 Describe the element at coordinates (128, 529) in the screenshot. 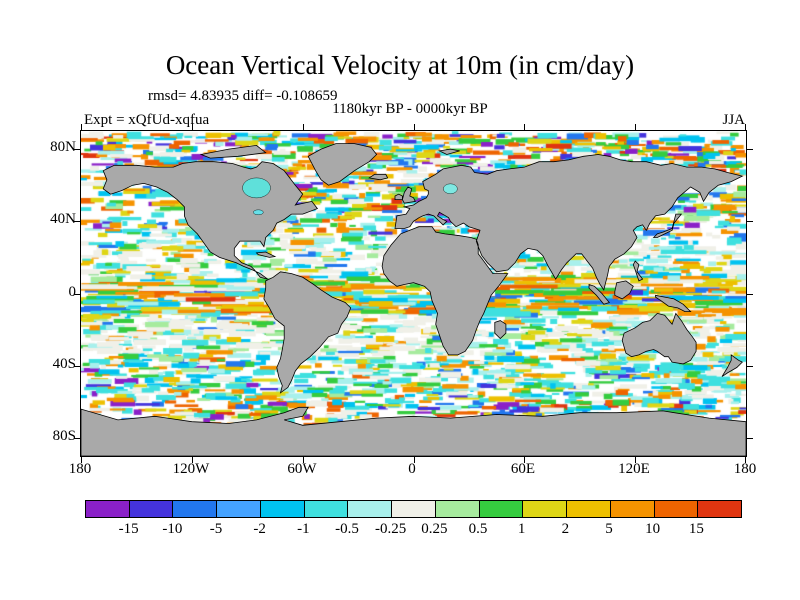

I see `colorbar-tick-label: -15` at that location.